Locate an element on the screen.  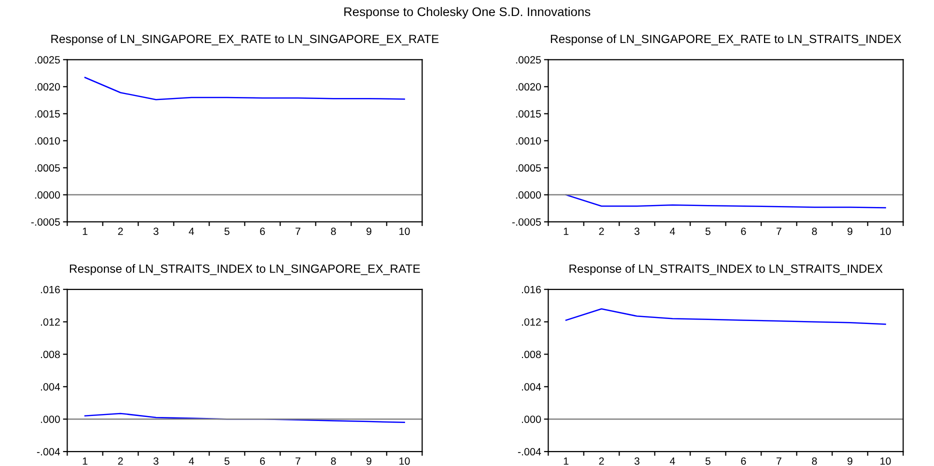
text: Response to Cholesky One S.D. Innovations is located at coordinates (467, 12).